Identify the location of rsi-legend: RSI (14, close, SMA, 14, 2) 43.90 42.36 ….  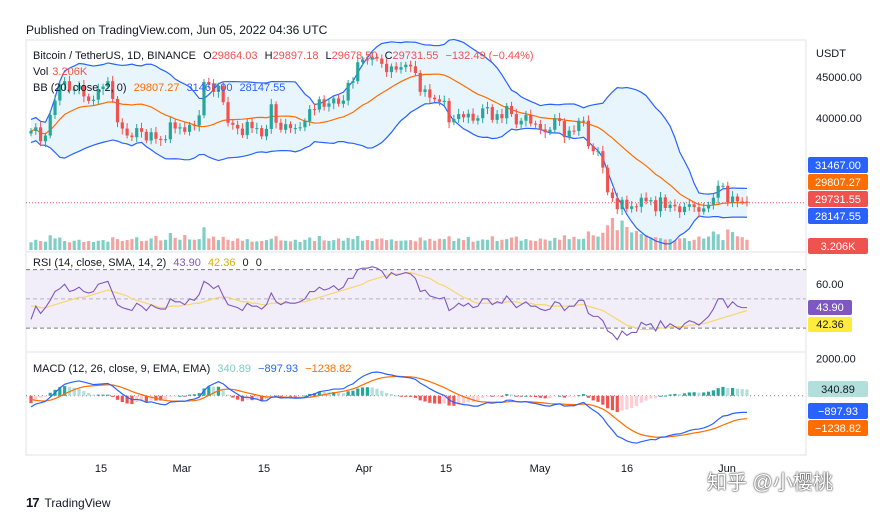
(149, 263).